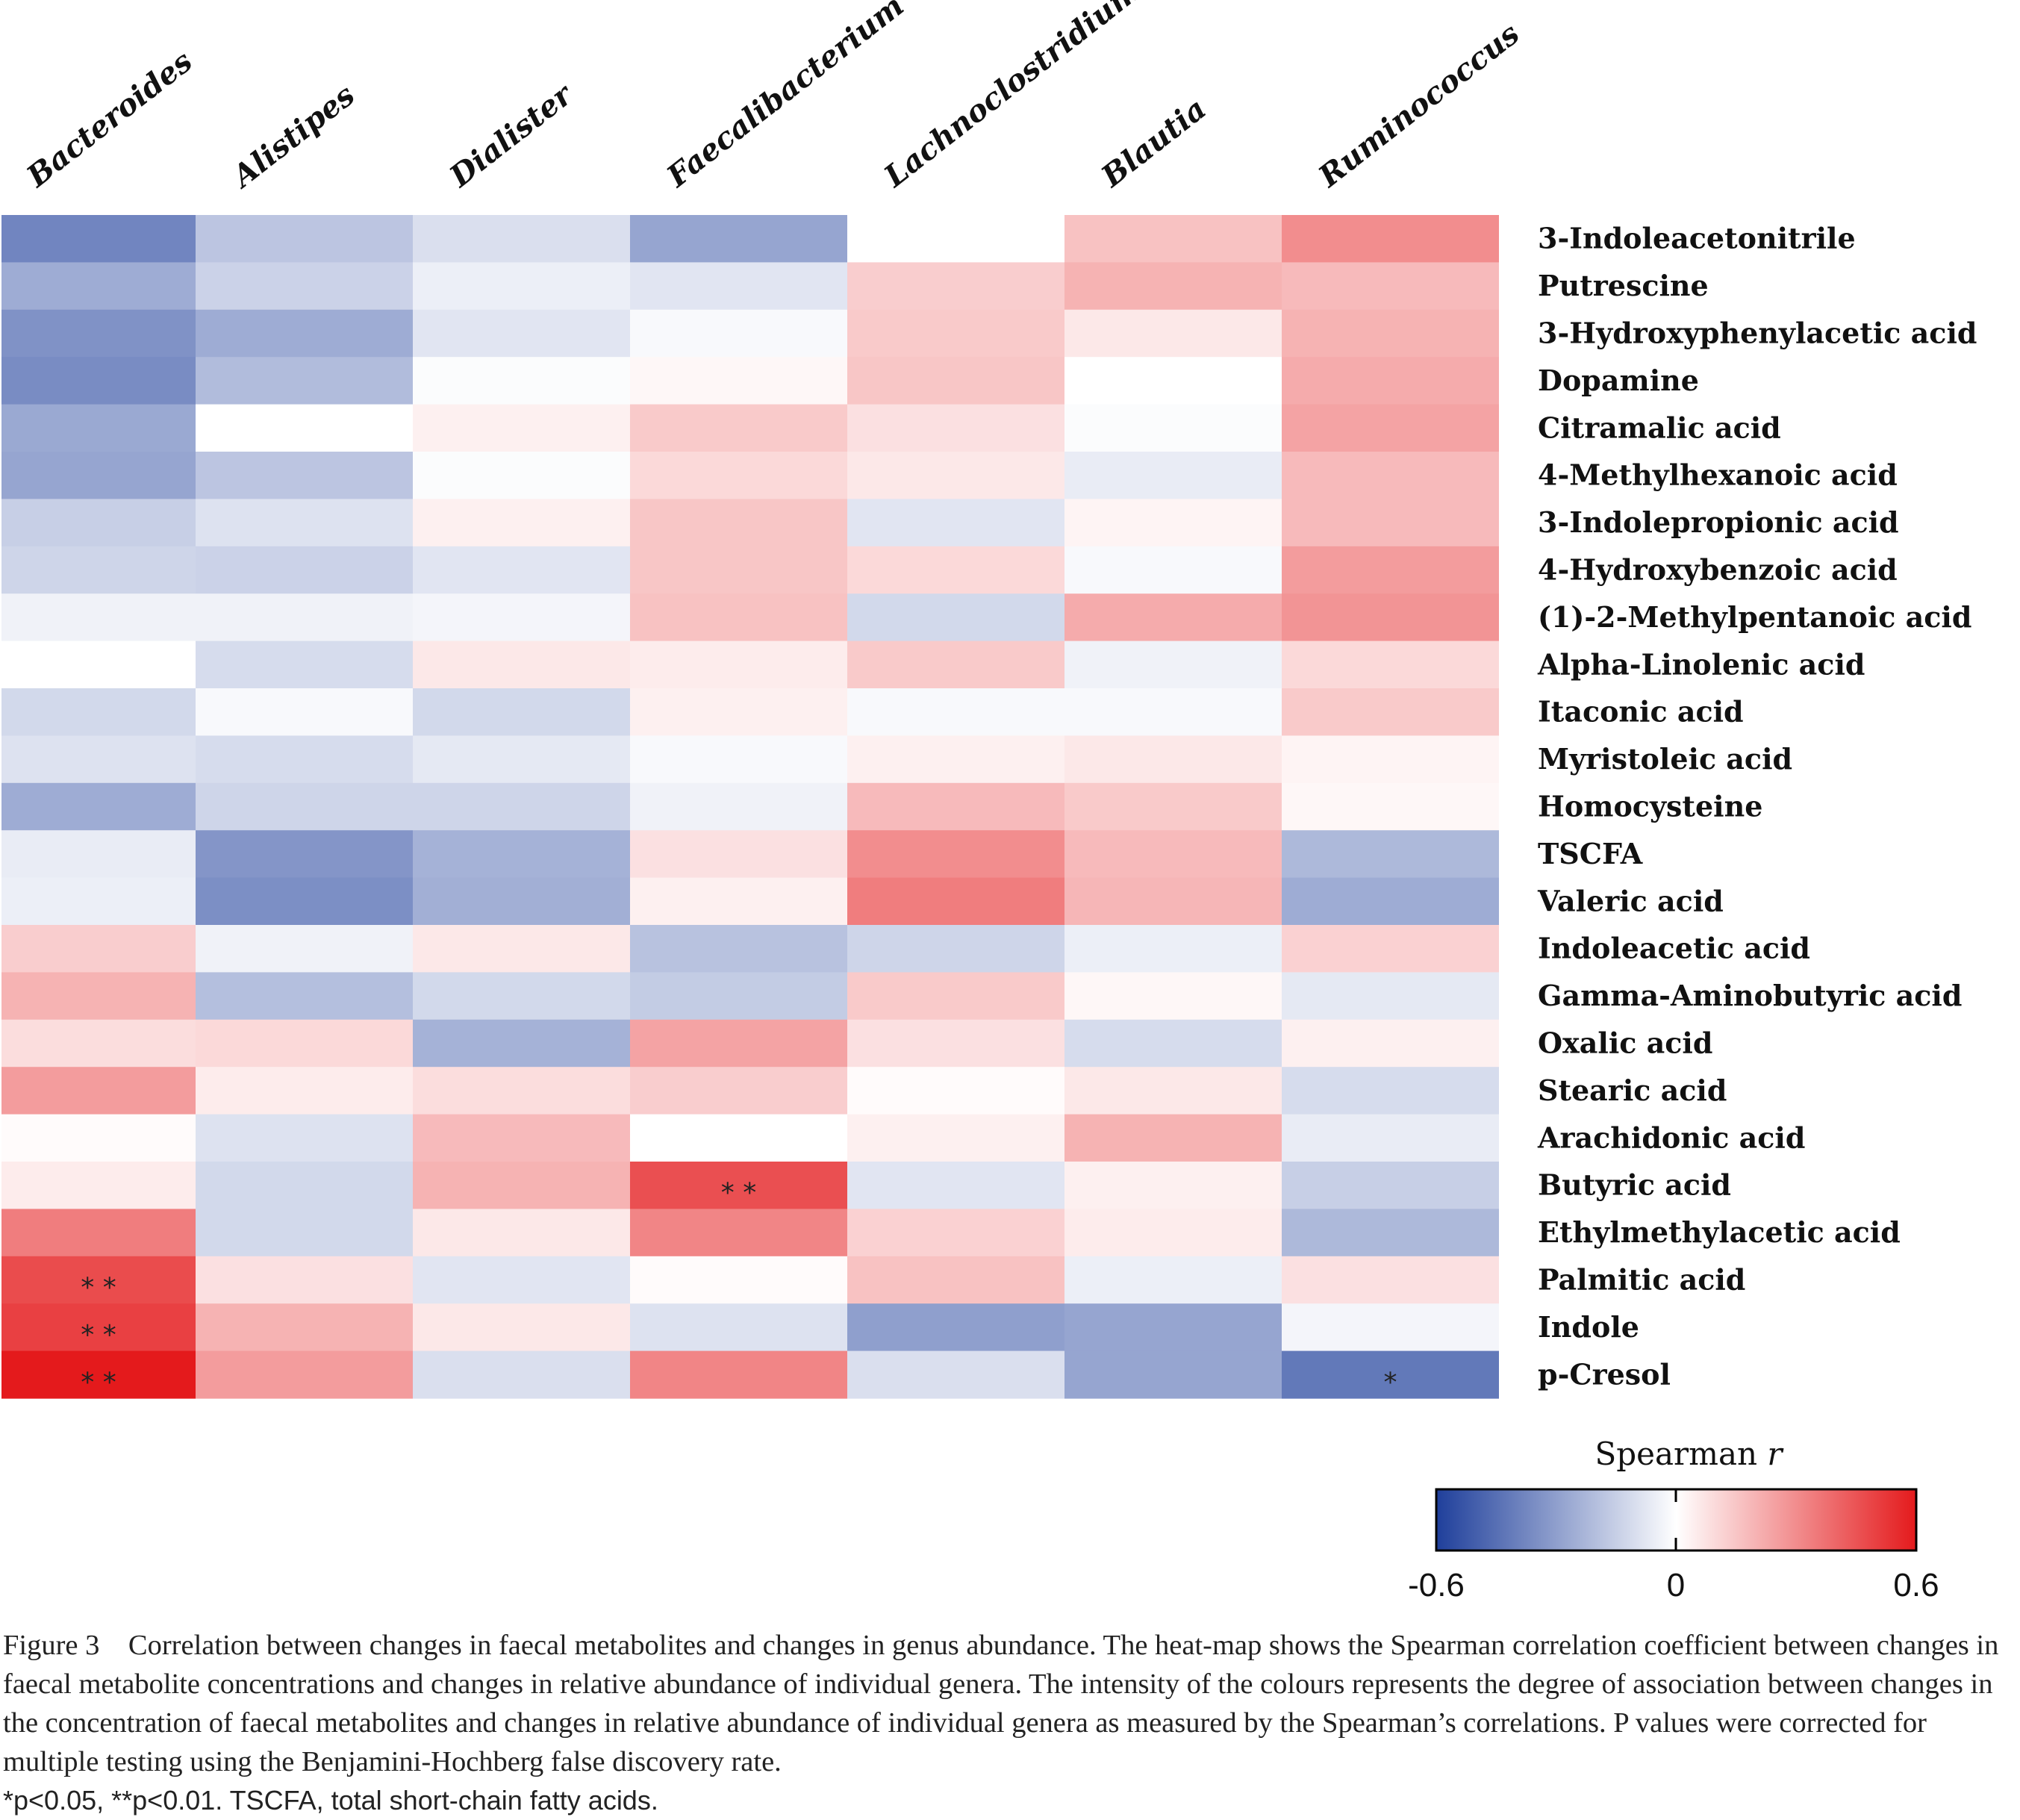 Image resolution: width=2020 pixels, height=1820 pixels. I want to click on heatmap-cell-p-cresol-lachnoclostridium, so click(955, 1374).